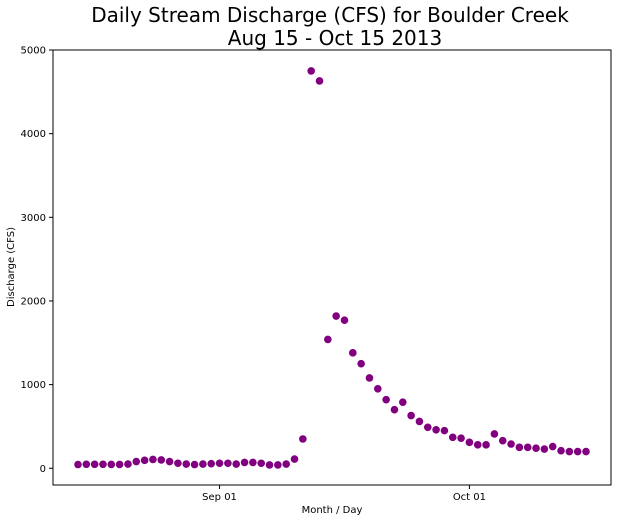 The width and height of the screenshot is (622, 523). What do you see at coordinates (37, 260) in the screenshot?
I see `y-axis: 0 1000 2000 3000 4000 5000` at bounding box center [37, 260].